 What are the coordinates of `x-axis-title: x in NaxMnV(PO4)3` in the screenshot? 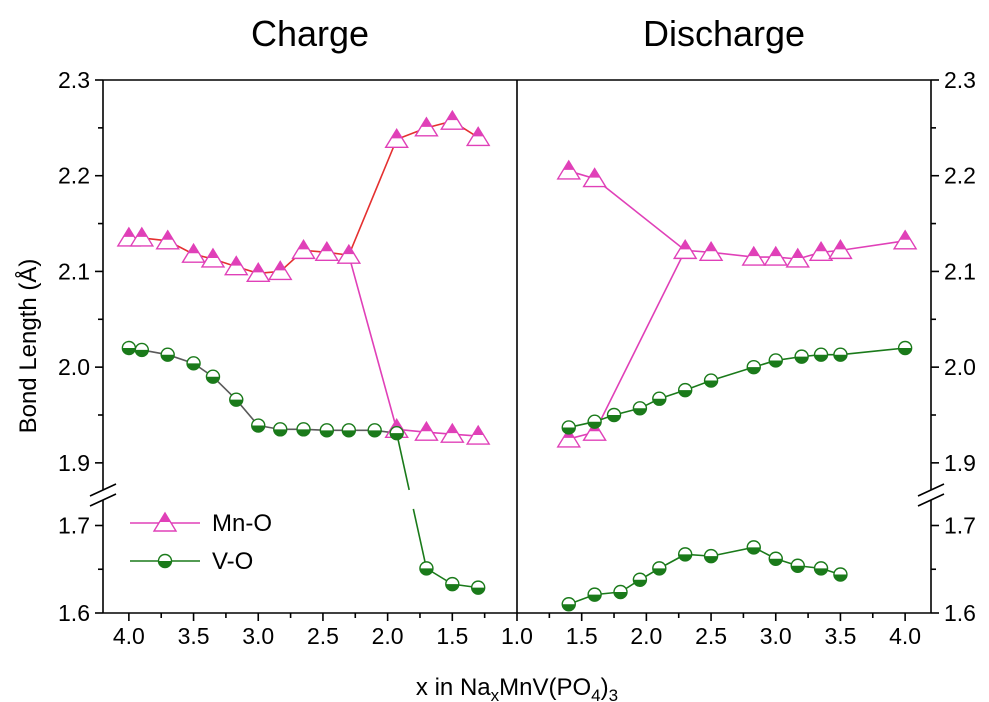 It's located at (517, 688).